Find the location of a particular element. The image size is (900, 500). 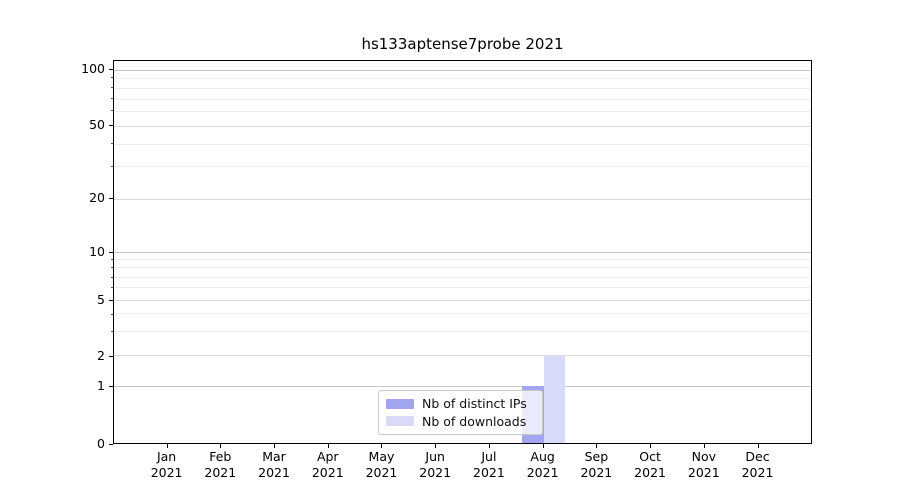

legend-swatch-distinct-ips is located at coordinates (400, 403).